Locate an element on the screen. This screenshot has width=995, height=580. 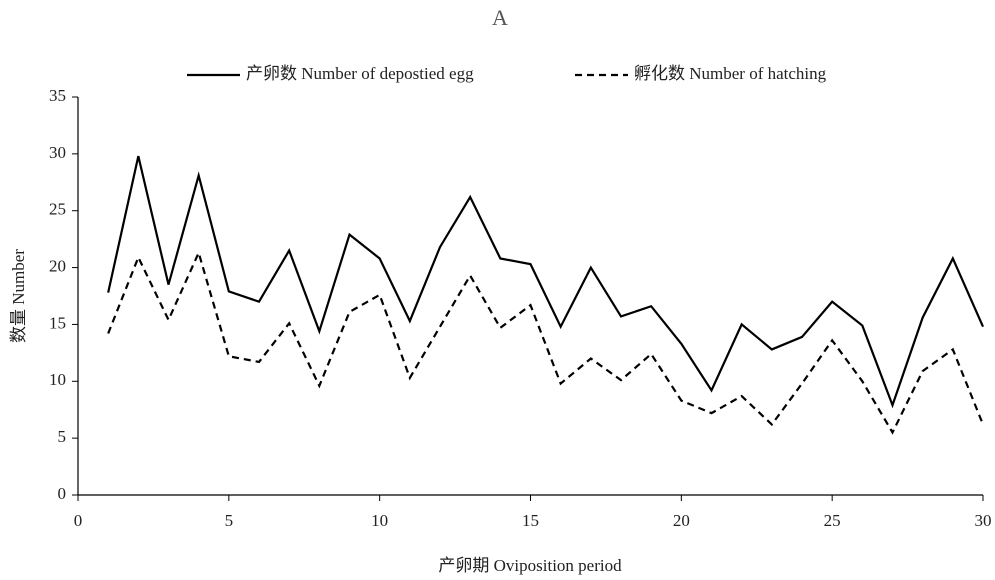
legend-label: 产卵数 Number of depostied egg is located at coordinates (360, 73).